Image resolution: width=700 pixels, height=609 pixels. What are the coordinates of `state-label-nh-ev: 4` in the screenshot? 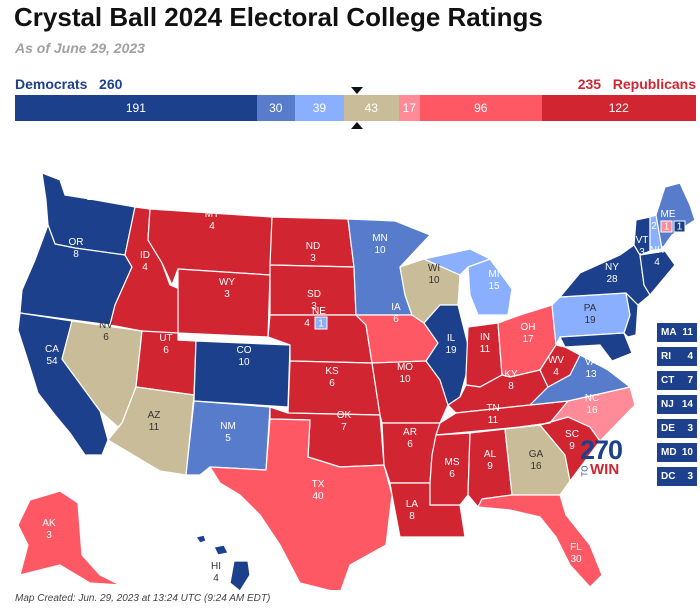 It's located at (657, 262).